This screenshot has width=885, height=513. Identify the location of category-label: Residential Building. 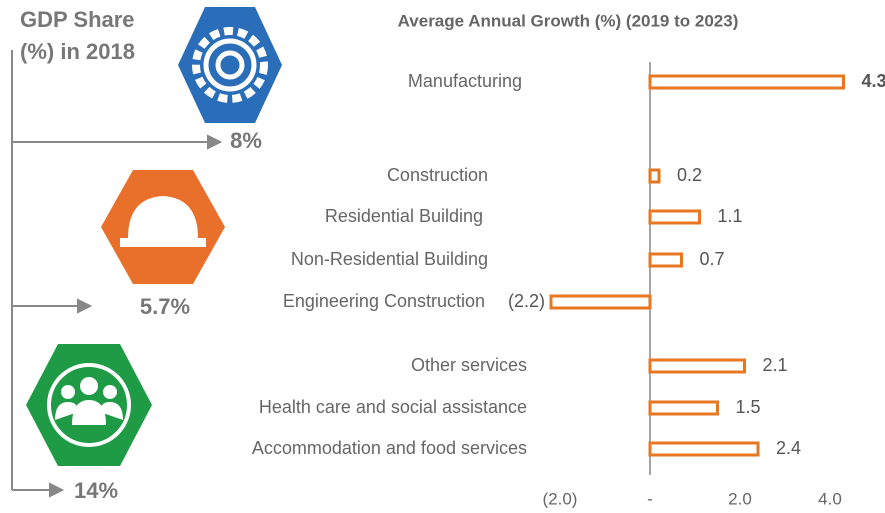
(404, 216).